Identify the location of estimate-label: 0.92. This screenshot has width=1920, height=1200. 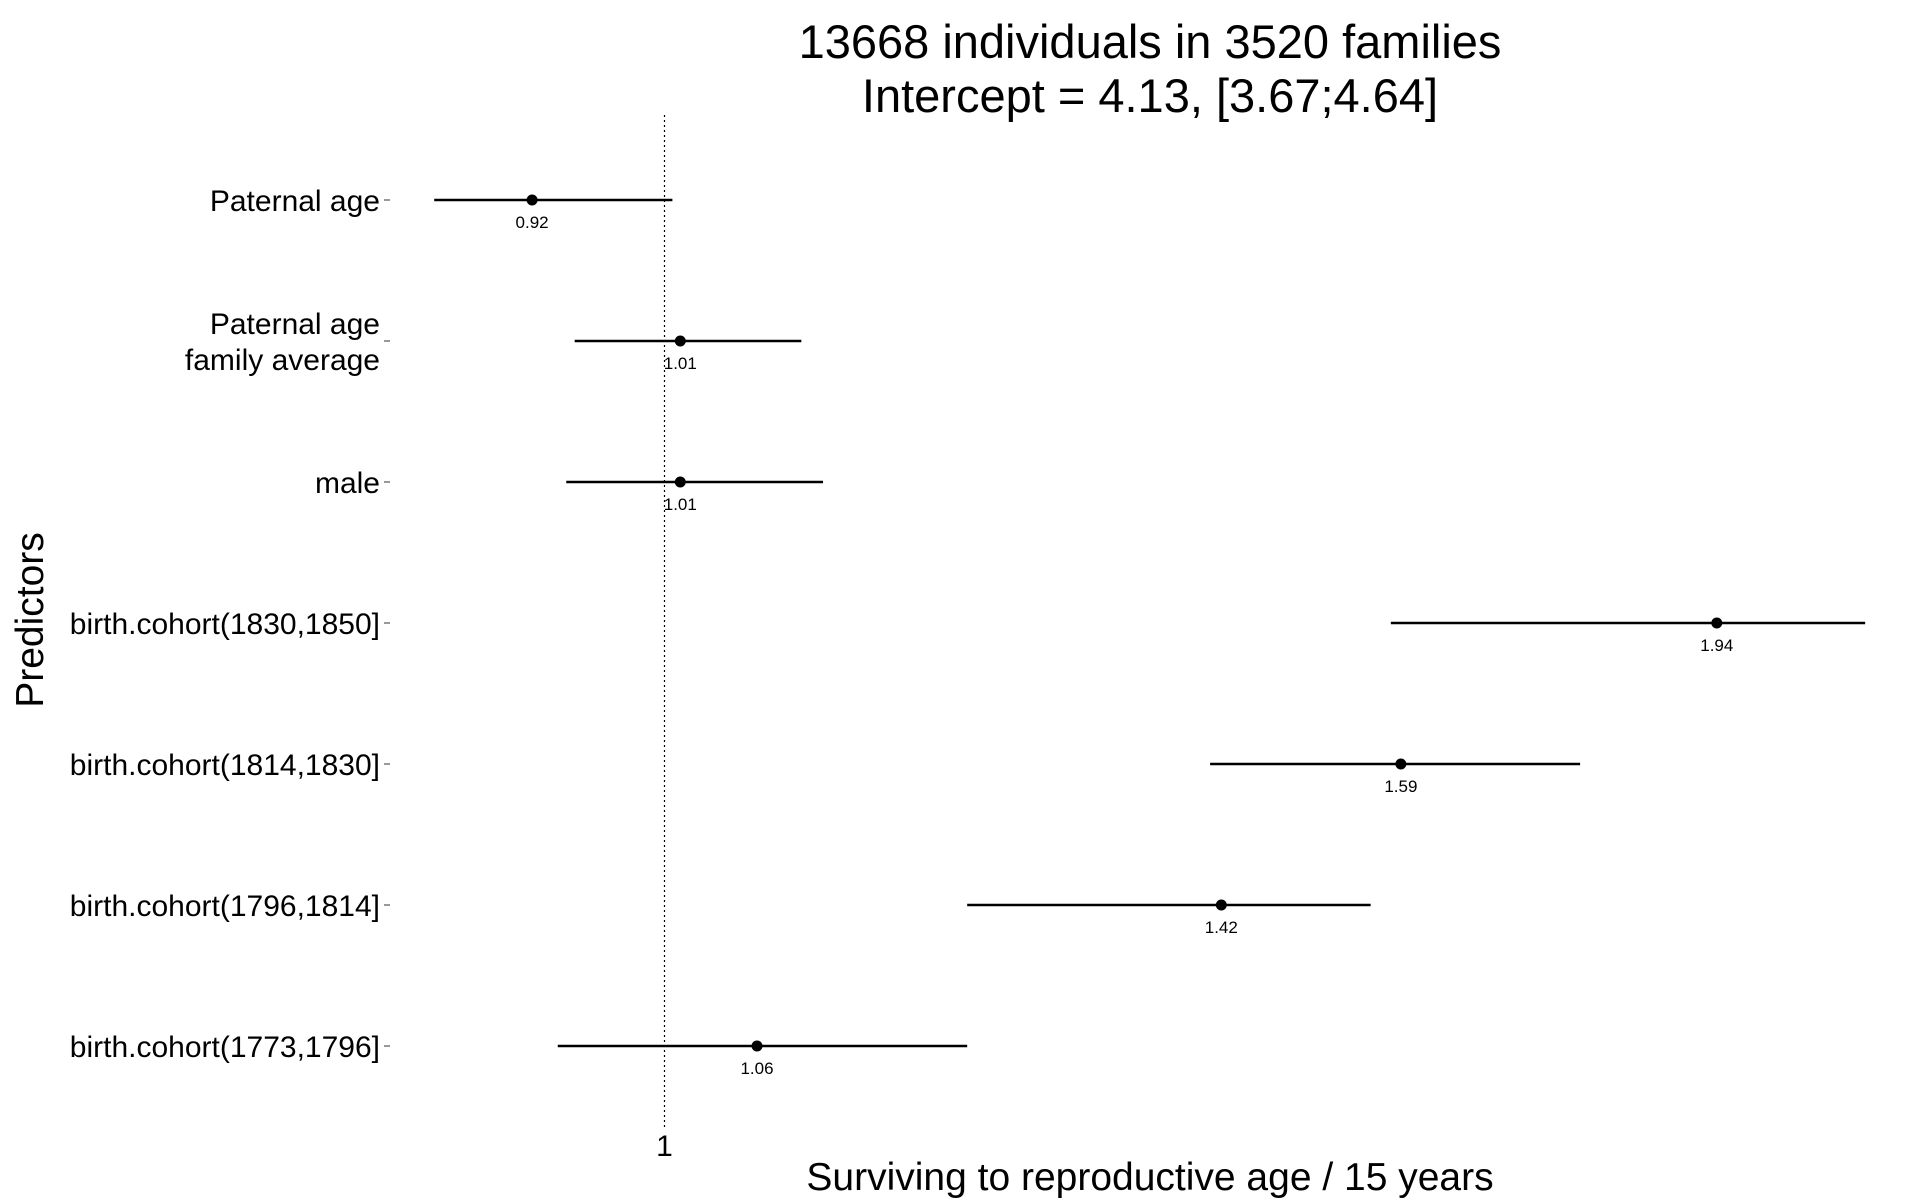
(532, 222).